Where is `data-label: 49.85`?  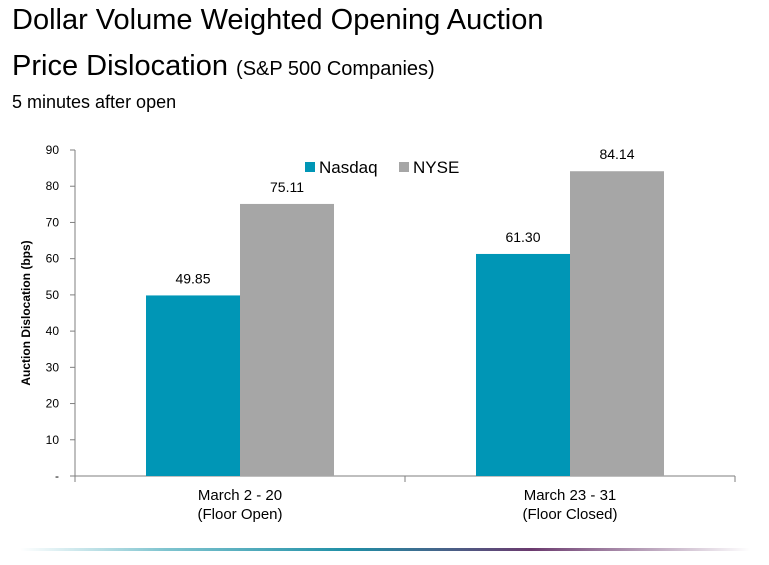 data-label: 49.85 is located at coordinates (192, 278).